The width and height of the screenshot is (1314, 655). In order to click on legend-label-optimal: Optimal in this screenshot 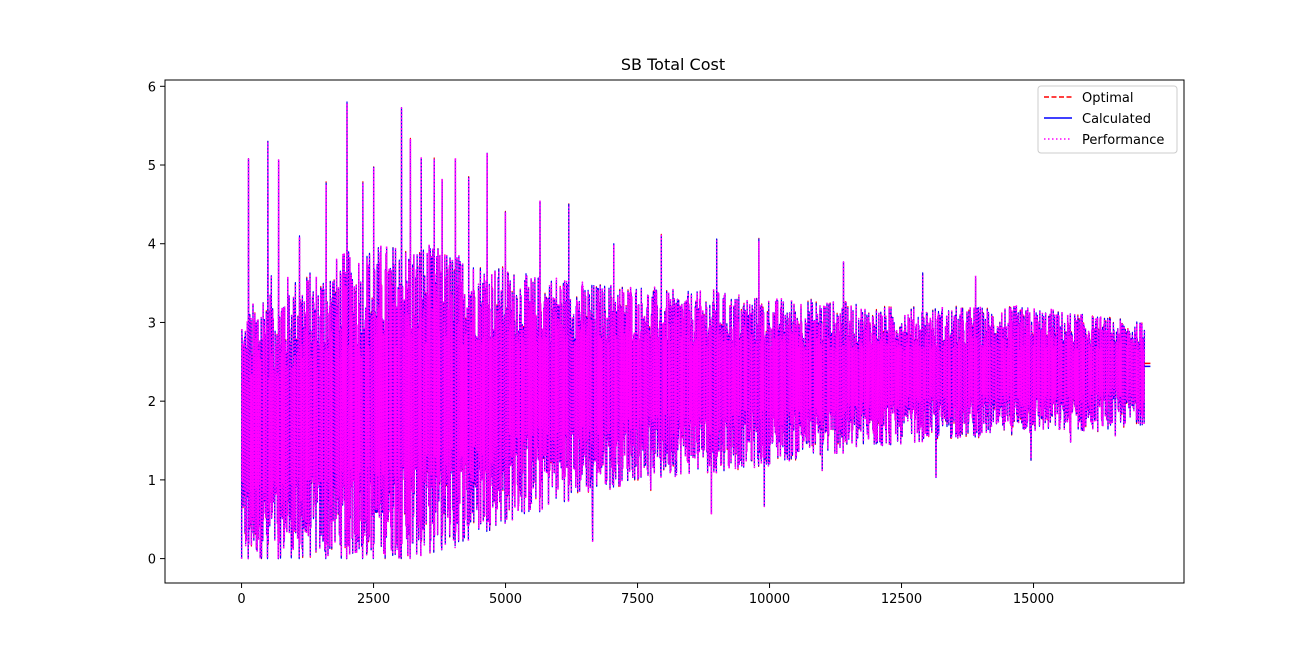, I will do `click(1107, 98)`.